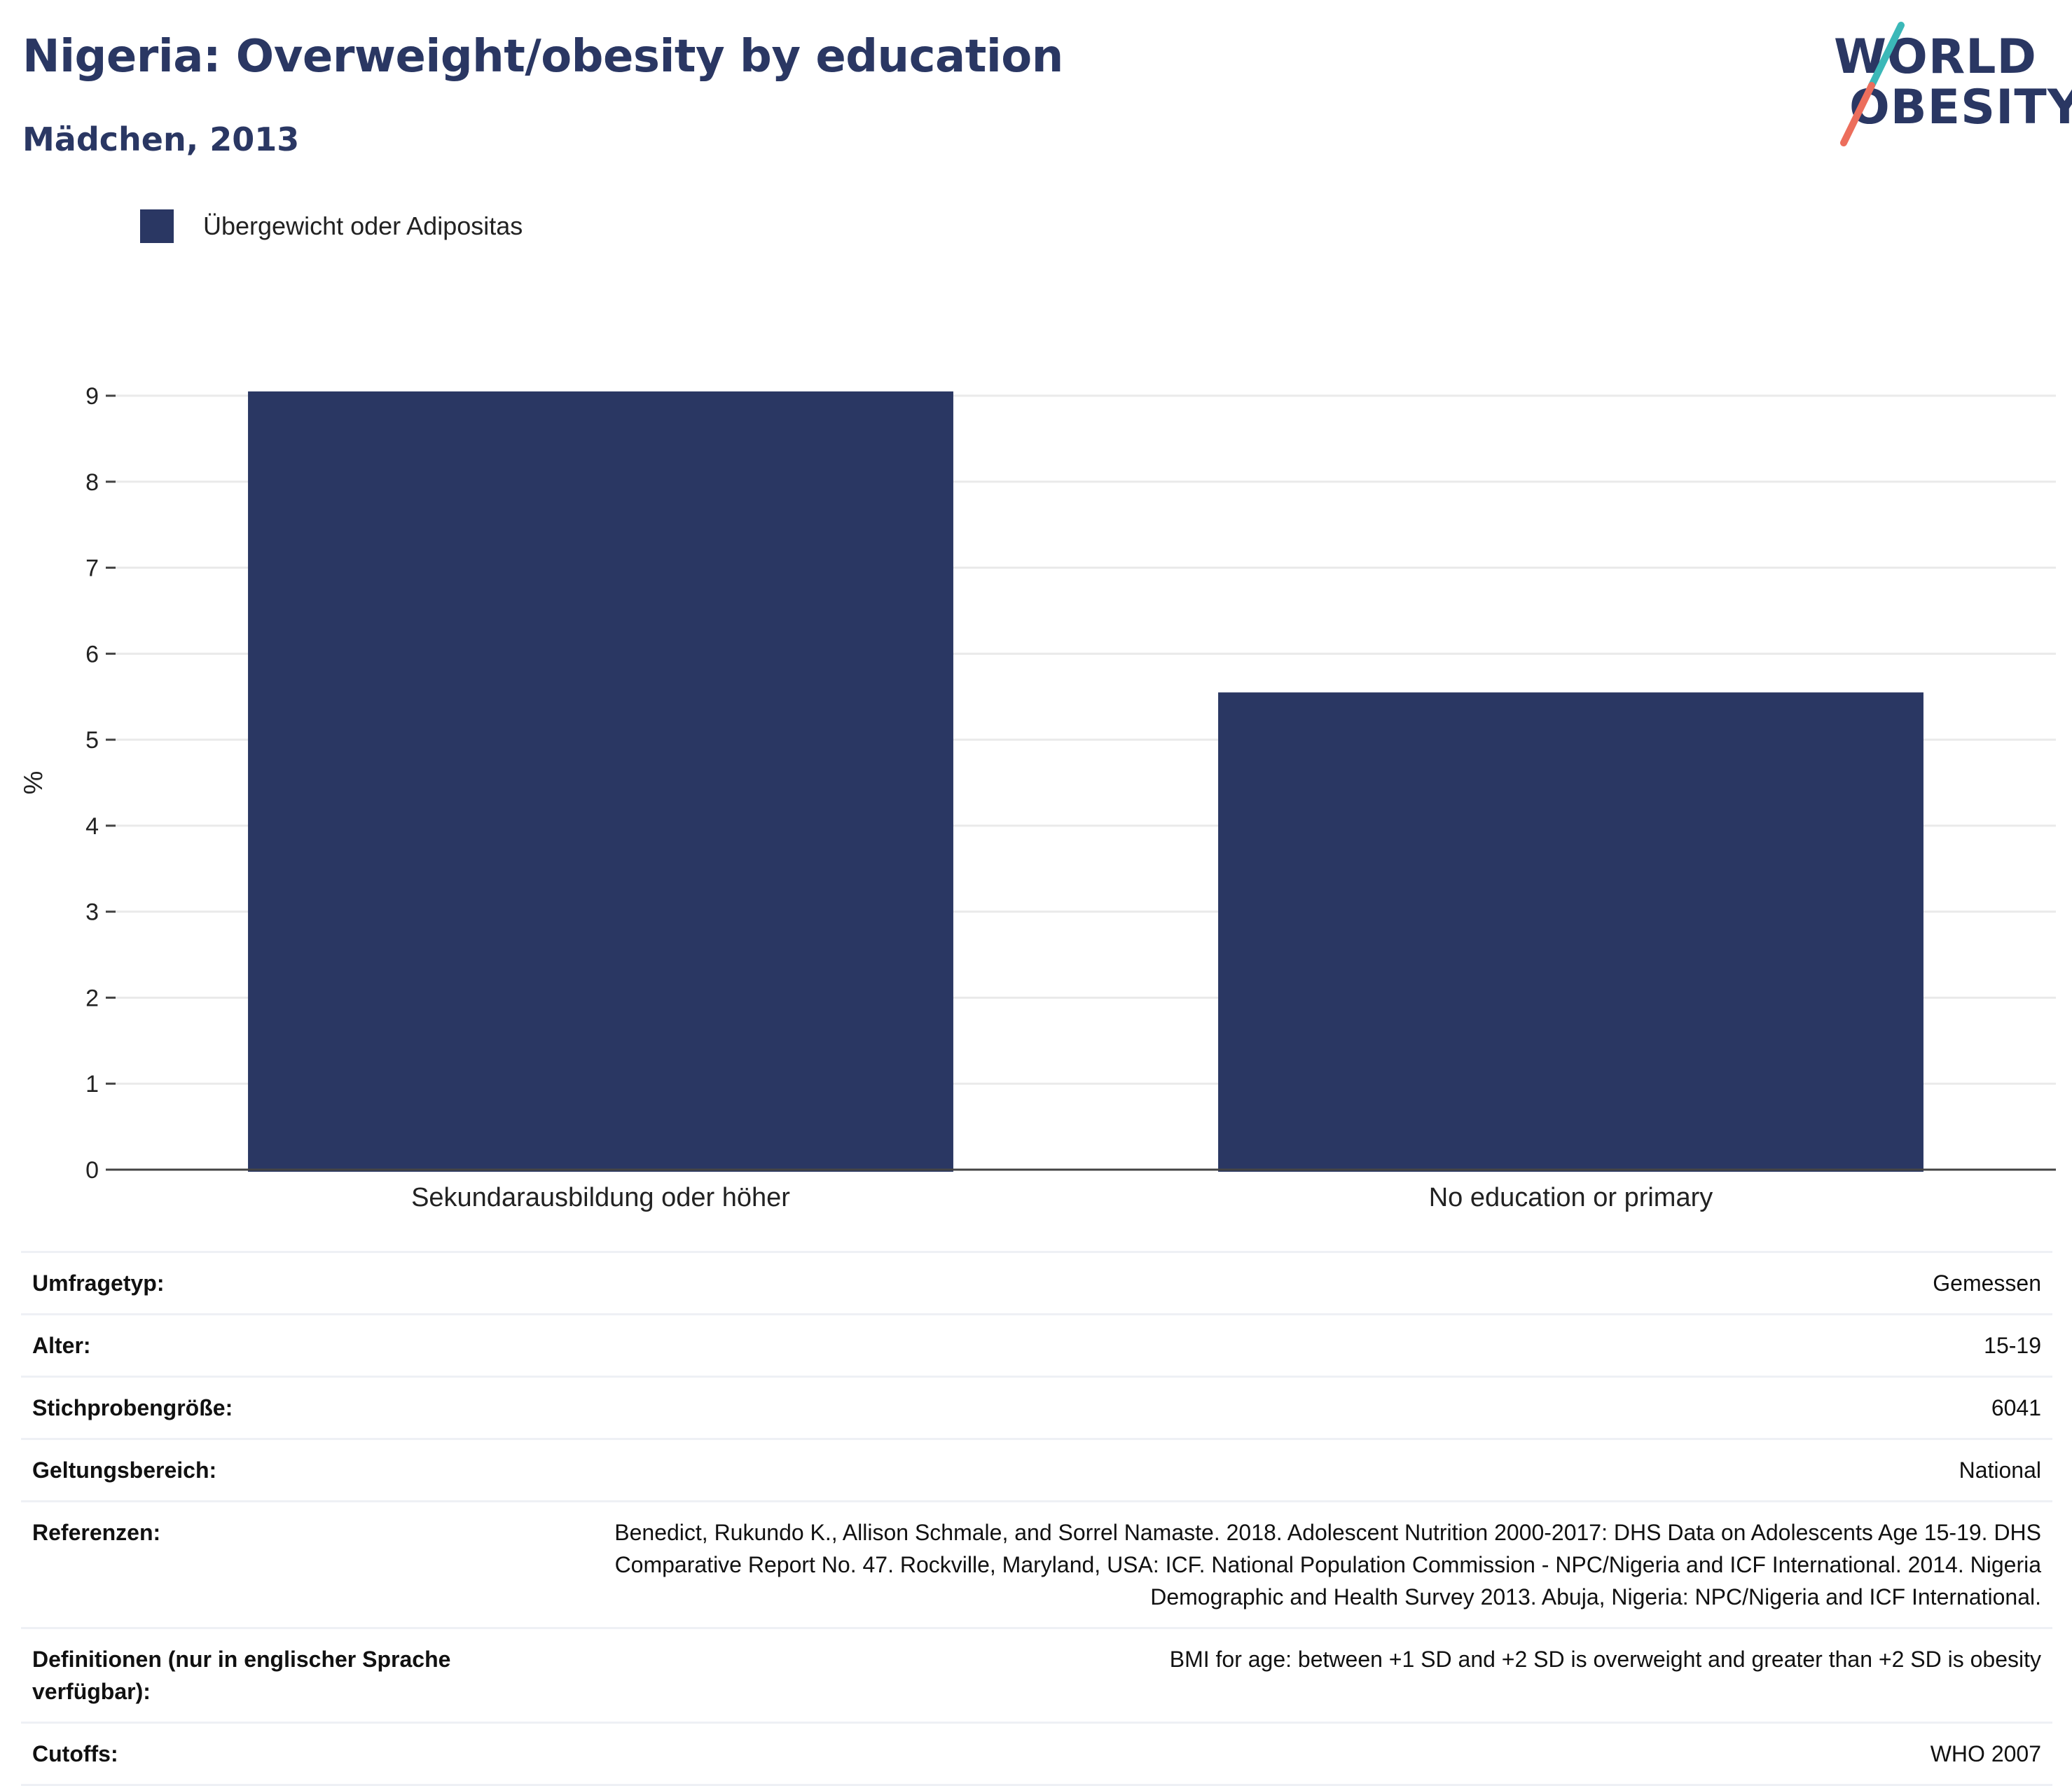  I want to click on info-row: Cutoffs: WHO 2007, so click(1037, 1754).